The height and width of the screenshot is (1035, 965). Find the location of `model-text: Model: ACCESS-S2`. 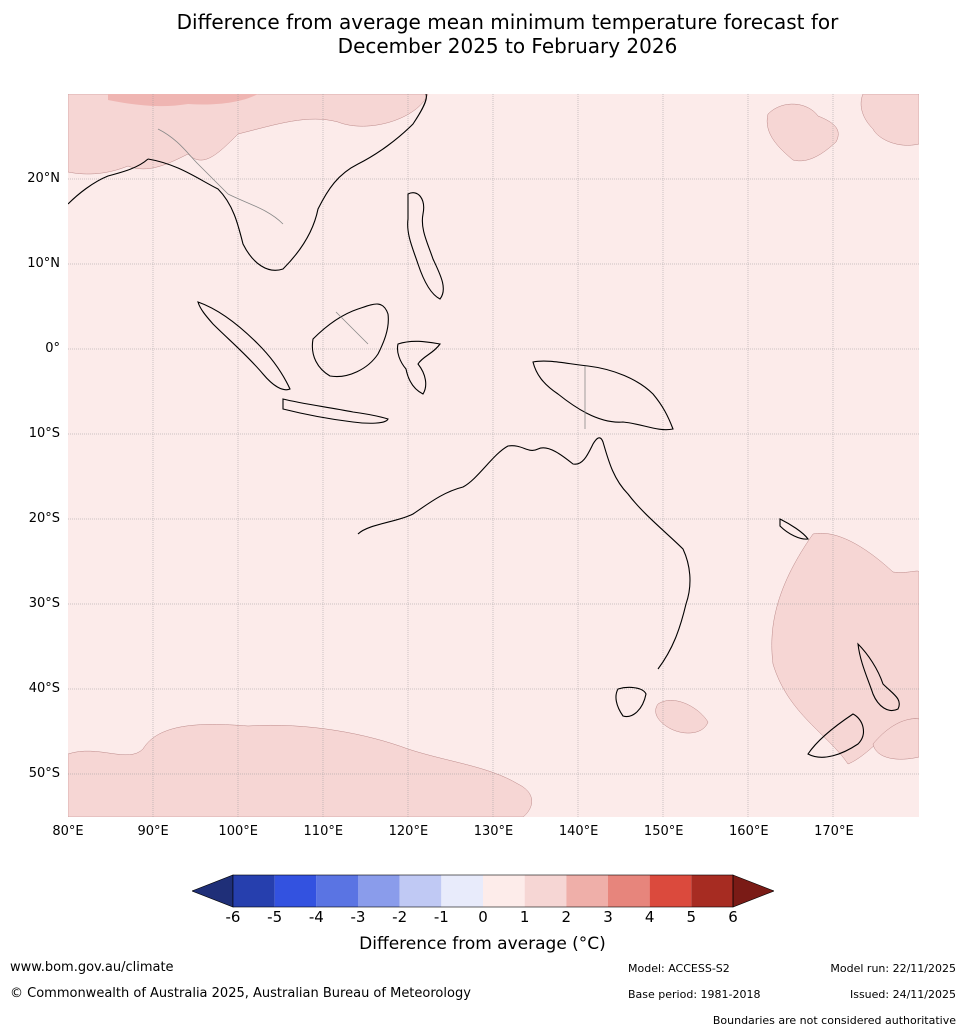

model-text: Model: ACCESS-S2 is located at coordinates (679, 968).